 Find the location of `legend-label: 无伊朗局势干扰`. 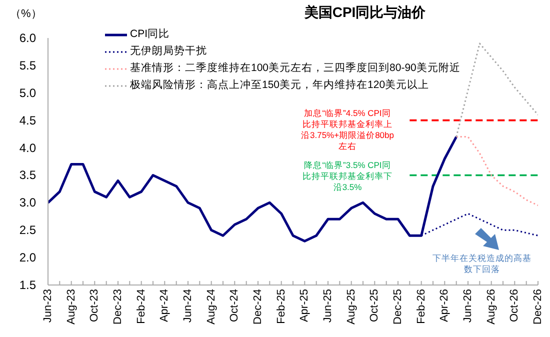

legend-label: 无伊朗局势干扰 is located at coordinates (168, 51).